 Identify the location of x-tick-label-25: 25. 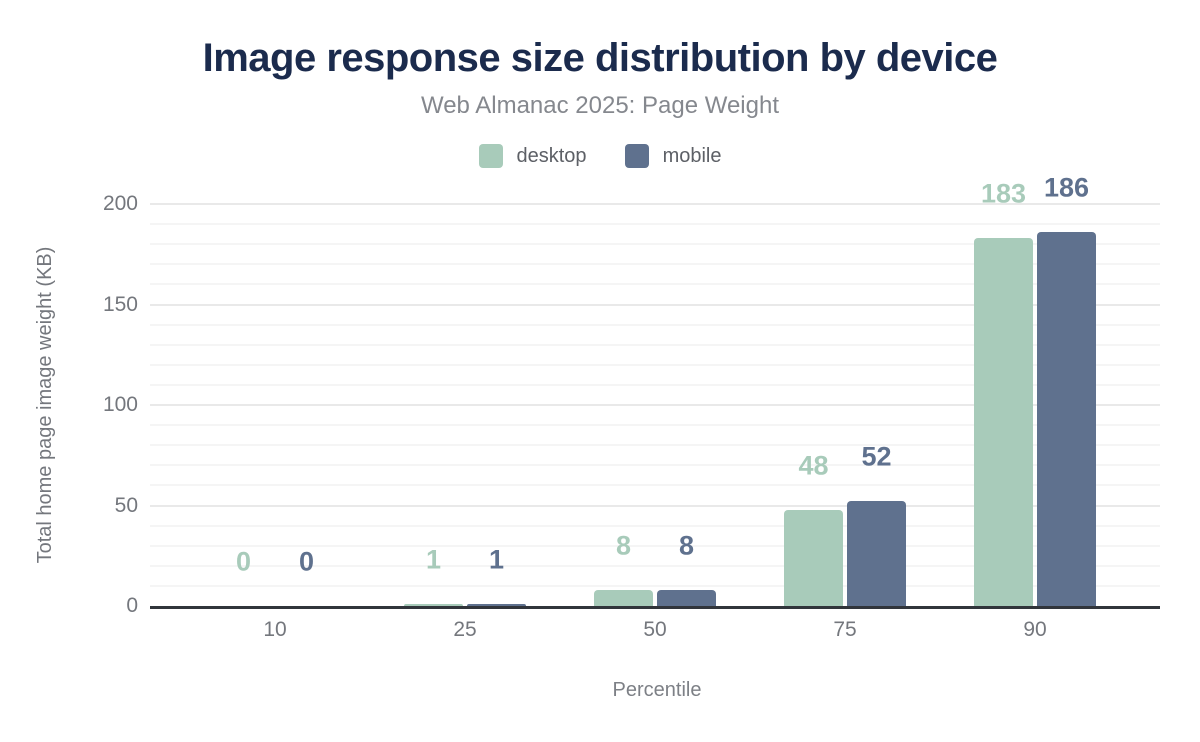
(465, 629).